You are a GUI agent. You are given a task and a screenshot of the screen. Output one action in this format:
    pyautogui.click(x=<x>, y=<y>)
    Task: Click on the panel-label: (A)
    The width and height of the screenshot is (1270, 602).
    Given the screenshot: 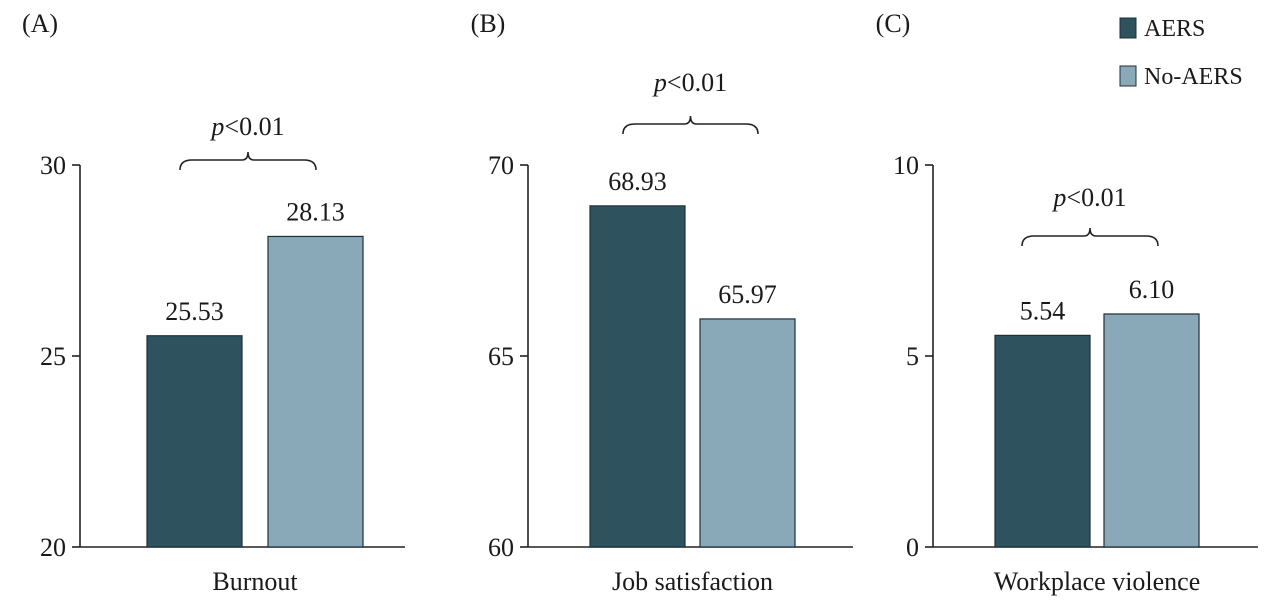 What is the action you would take?
    pyautogui.click(x=40, y=23)
    